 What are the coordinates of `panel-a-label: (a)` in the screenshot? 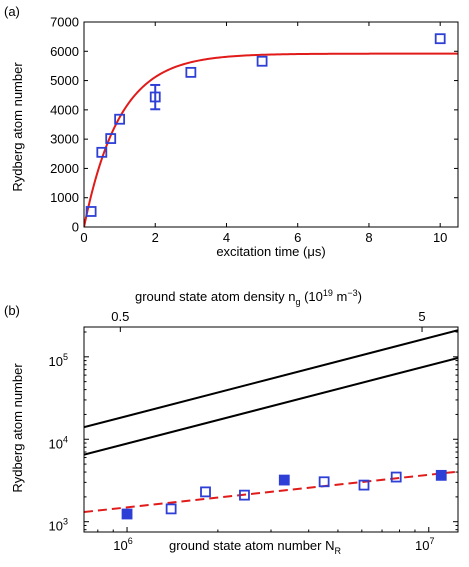 It's located at (12, 11).